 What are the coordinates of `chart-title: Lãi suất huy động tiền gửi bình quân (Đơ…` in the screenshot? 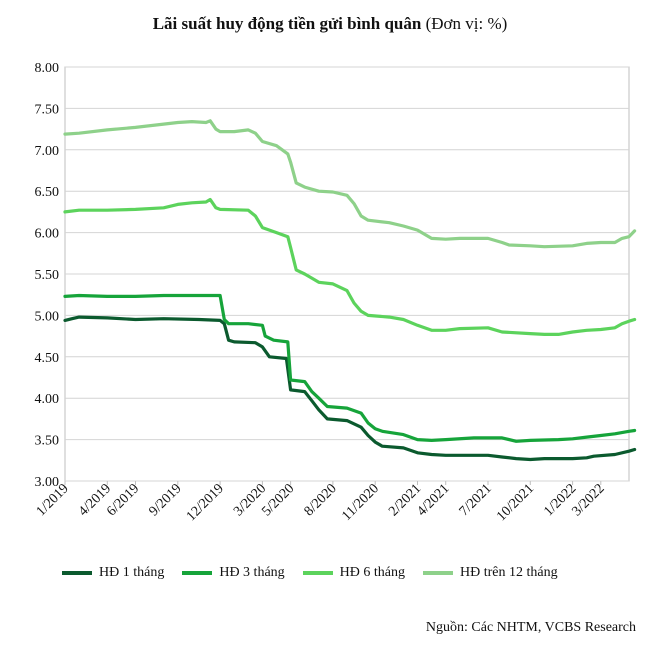 It's located at (330, 24).